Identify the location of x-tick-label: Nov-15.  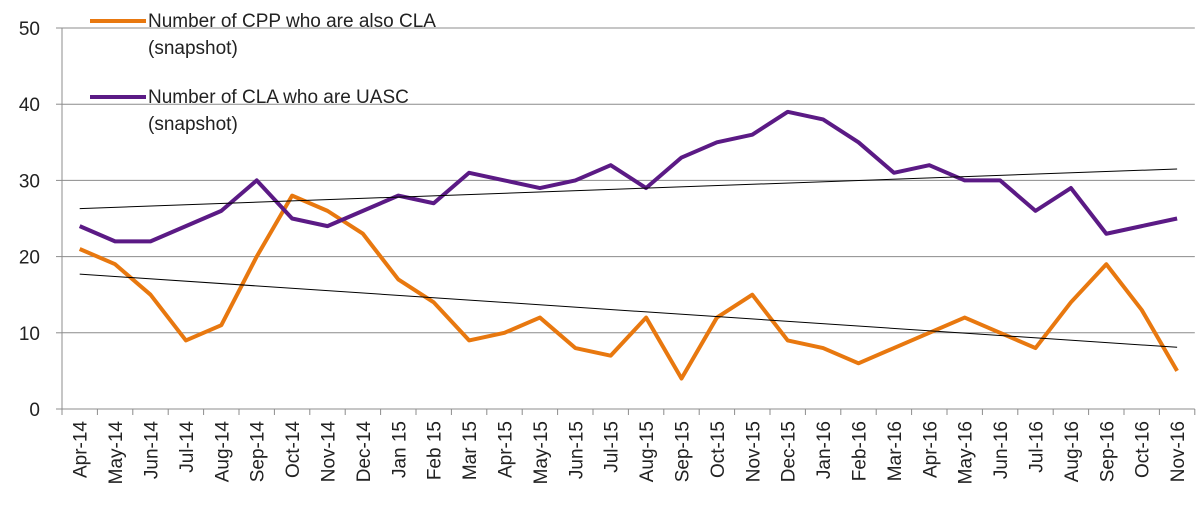
(753, 451).